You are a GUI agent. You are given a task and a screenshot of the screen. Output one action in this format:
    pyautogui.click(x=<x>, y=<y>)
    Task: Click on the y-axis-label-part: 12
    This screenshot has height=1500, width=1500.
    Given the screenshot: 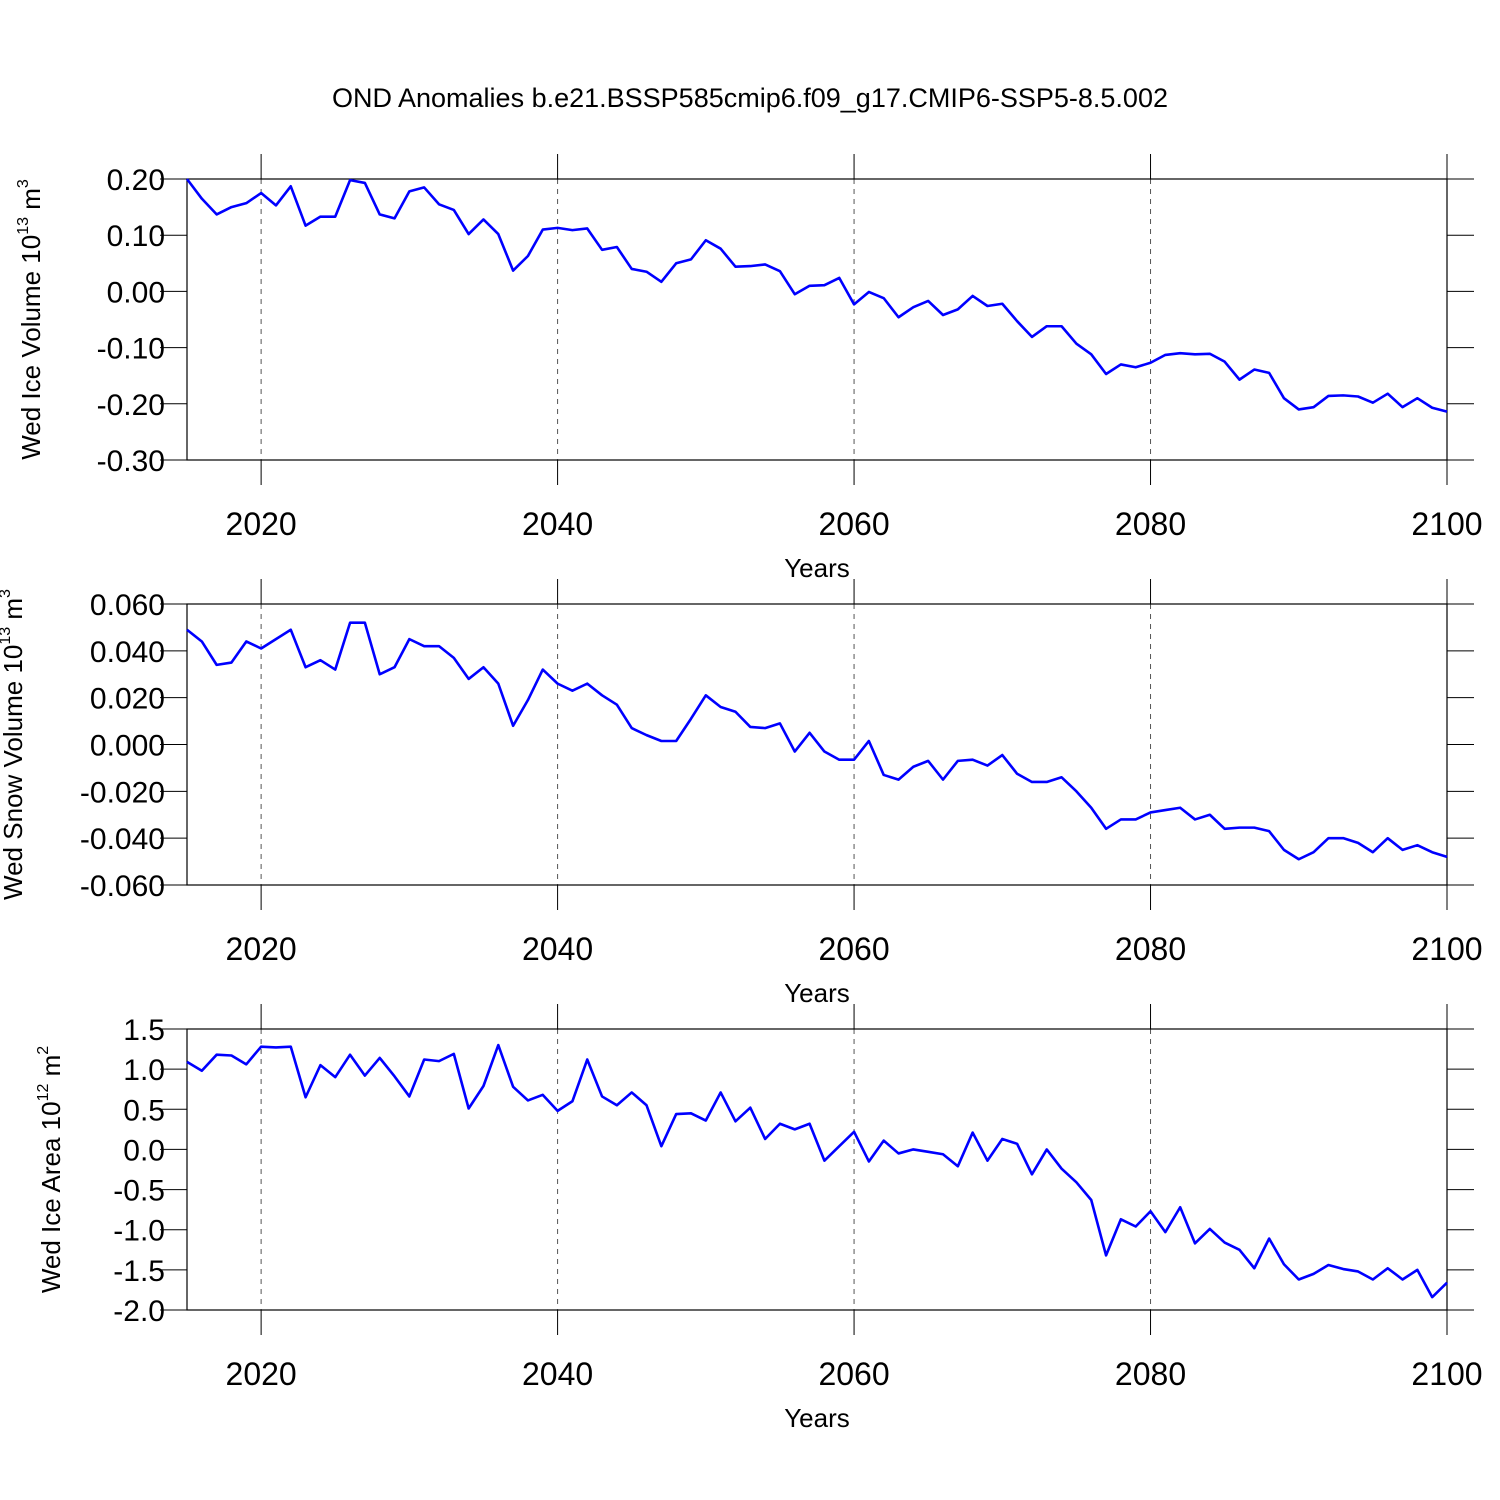 What is the action you would take?
    pyautogui.click(x=43, y=1093)
    